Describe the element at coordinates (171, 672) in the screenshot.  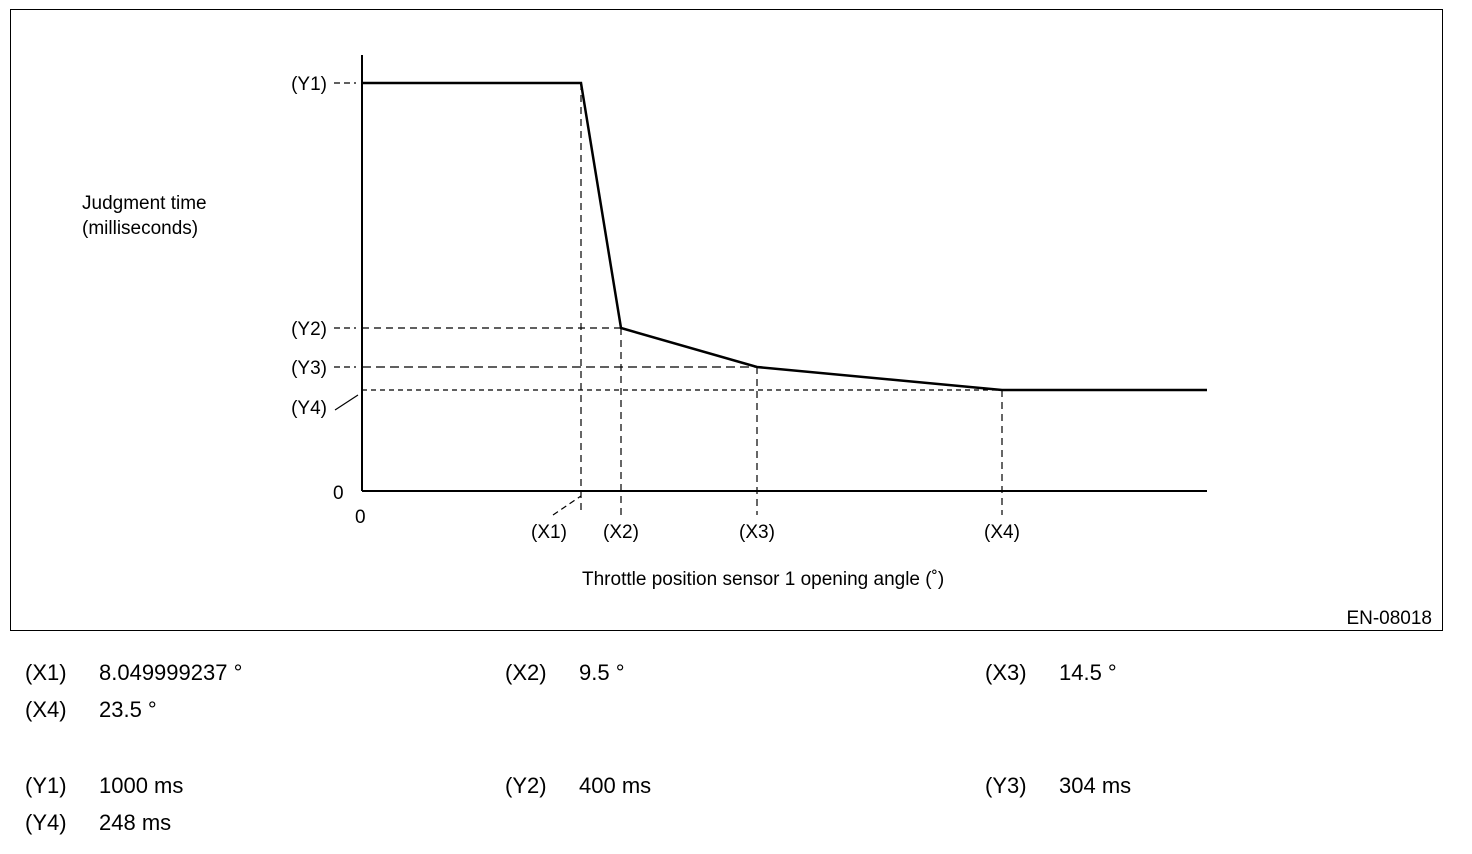
I see `legend-value: 8.049999237 °` at that location.